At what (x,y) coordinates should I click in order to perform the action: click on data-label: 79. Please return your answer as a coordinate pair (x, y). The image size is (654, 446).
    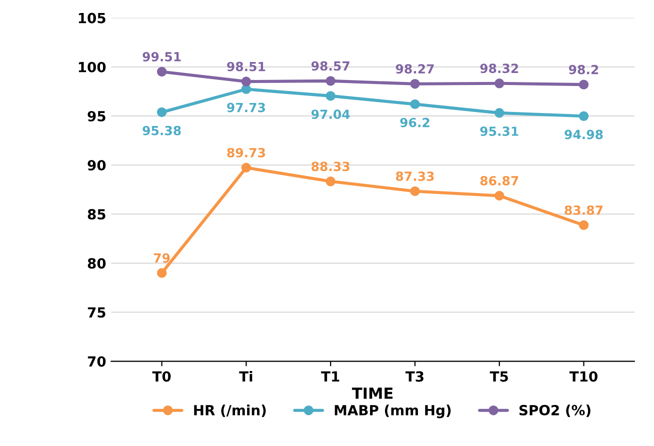
    Looking at the image, I should click on (162, 258).